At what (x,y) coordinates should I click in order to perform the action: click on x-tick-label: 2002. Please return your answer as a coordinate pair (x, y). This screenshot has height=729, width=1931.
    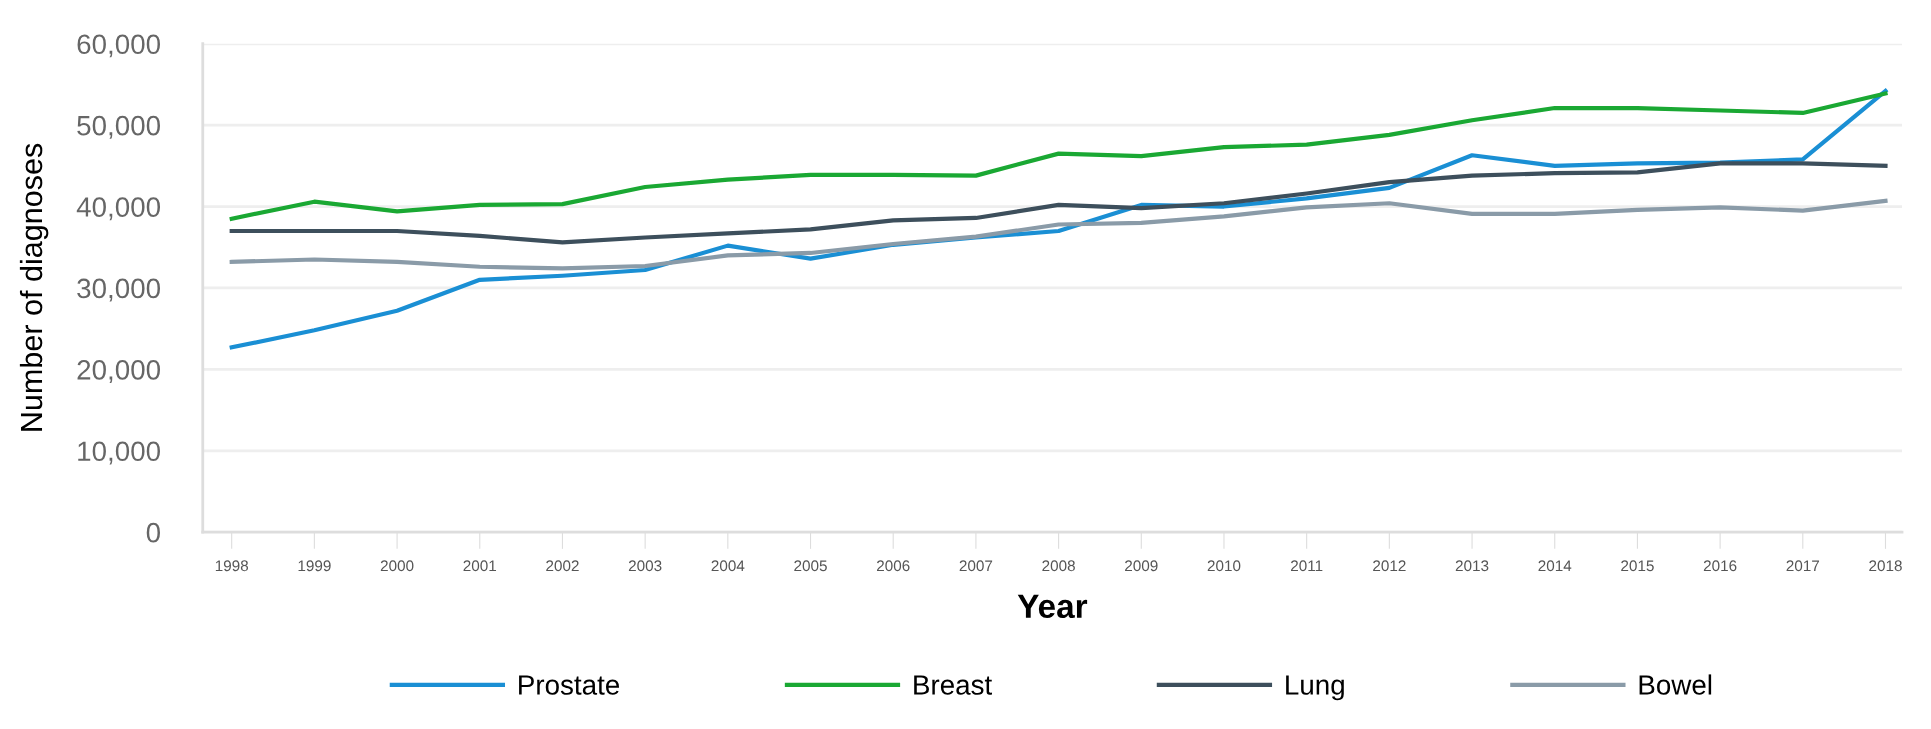
    Looking at the image, I should click on (562, 566).